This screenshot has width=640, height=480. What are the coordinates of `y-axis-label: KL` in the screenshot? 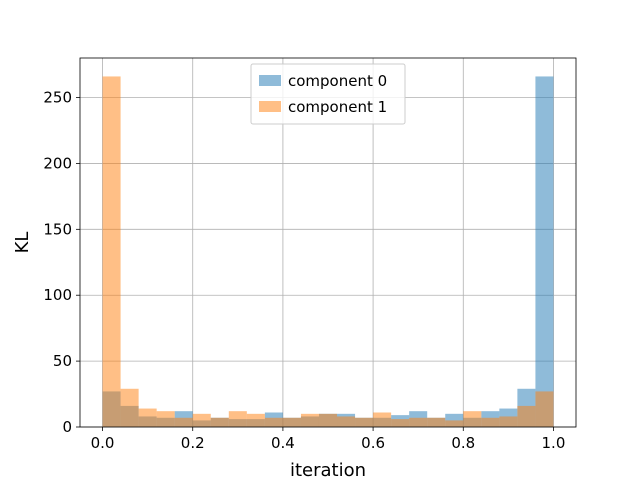 It's located at (22, 243).